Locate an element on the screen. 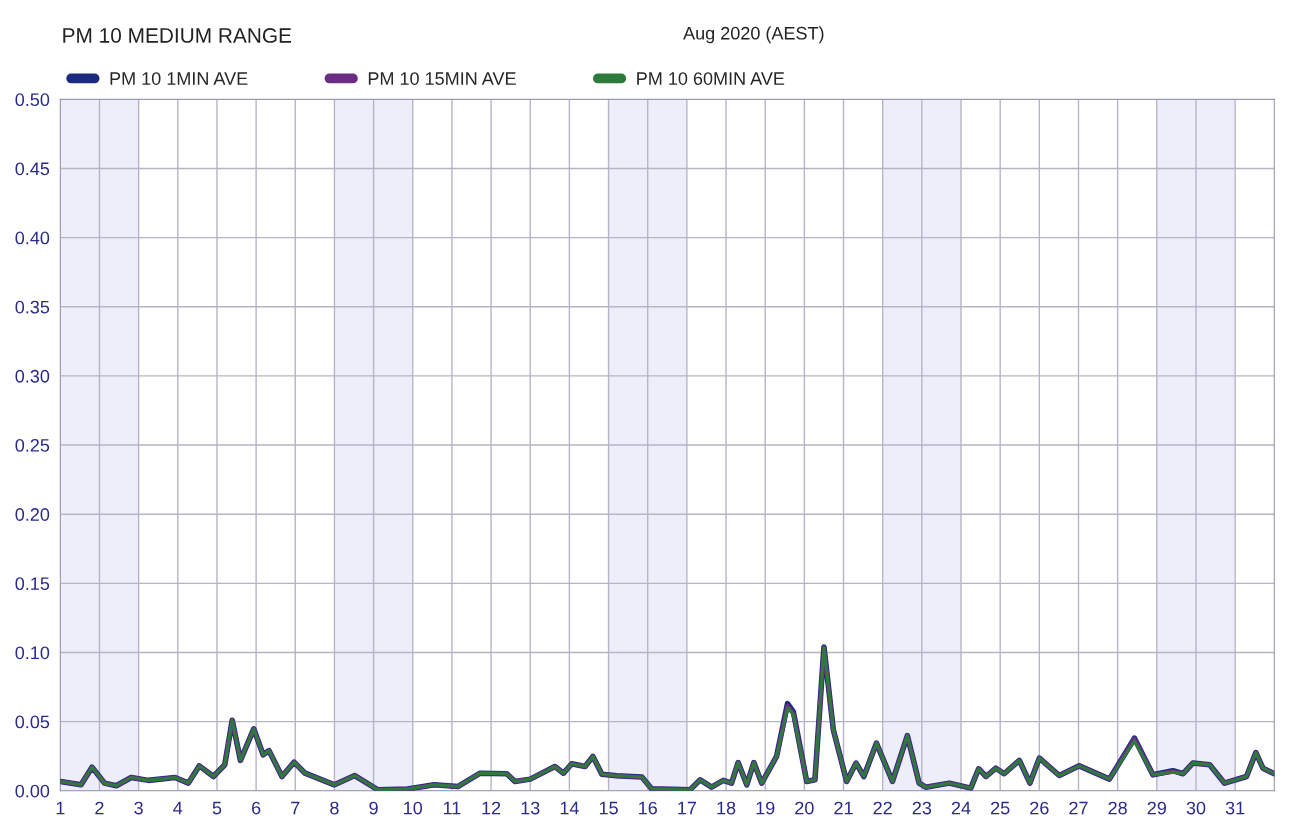 The image size is (1311, 828). x-tick-label: 1 is located at coordinates (60, 808).